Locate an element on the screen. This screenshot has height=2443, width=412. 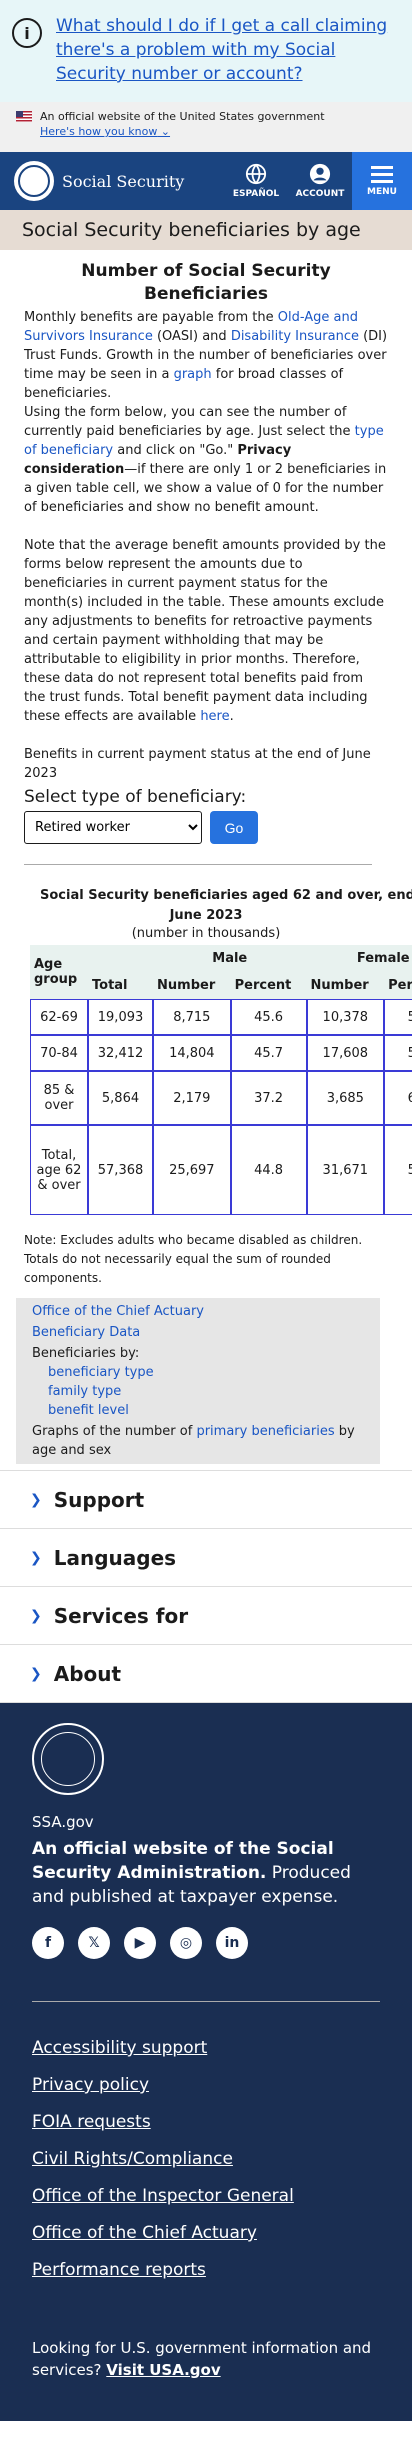
info-icon: i is located at coordinates (27, 33).